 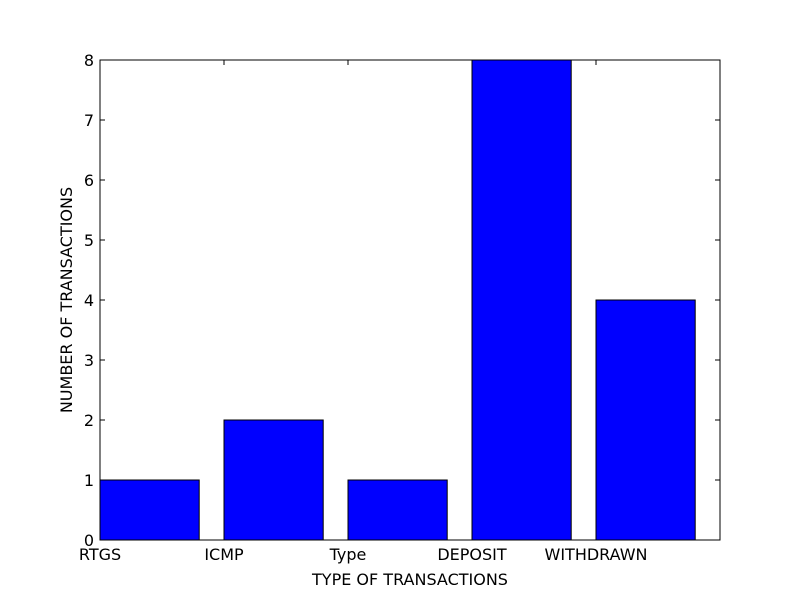 What do you see at coordinates (100, 554) in the screenshot?
I see `x-tick-label: RTGS` at bounding box center [100, 554].